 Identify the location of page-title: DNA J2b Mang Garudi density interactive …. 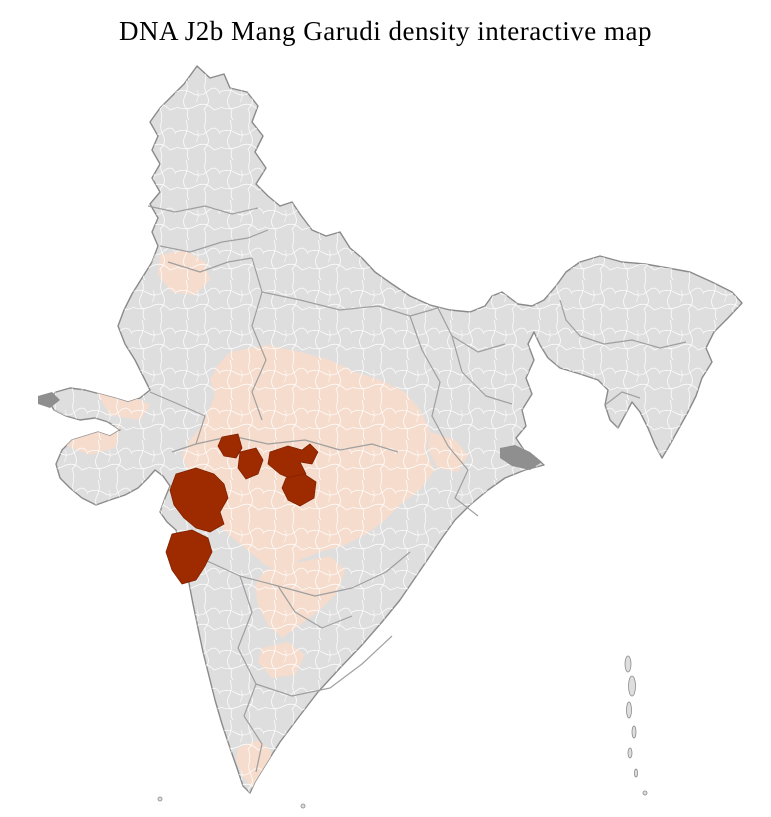
(385, 31).